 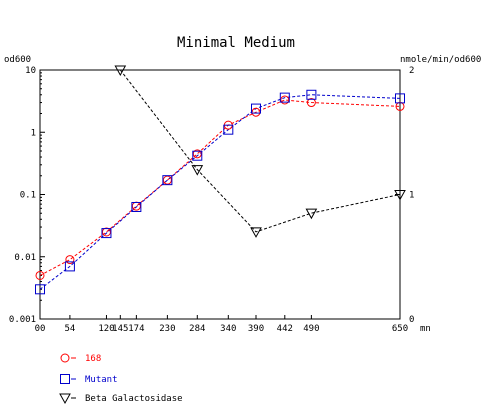 I want to click on x-tick-label: 284, so click(x=197, y=329).